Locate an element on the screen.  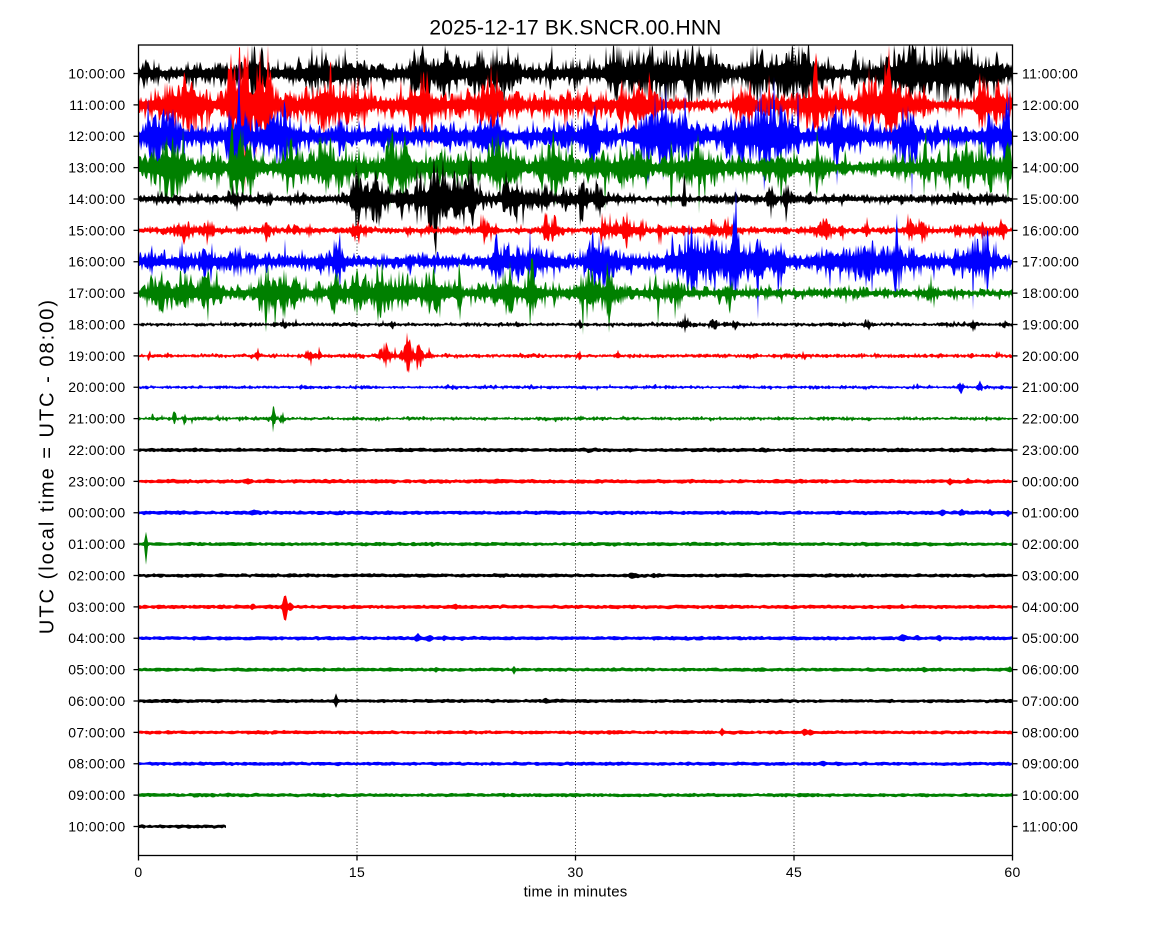
svg-text: time in minutes is located at coordinates (576, 892).